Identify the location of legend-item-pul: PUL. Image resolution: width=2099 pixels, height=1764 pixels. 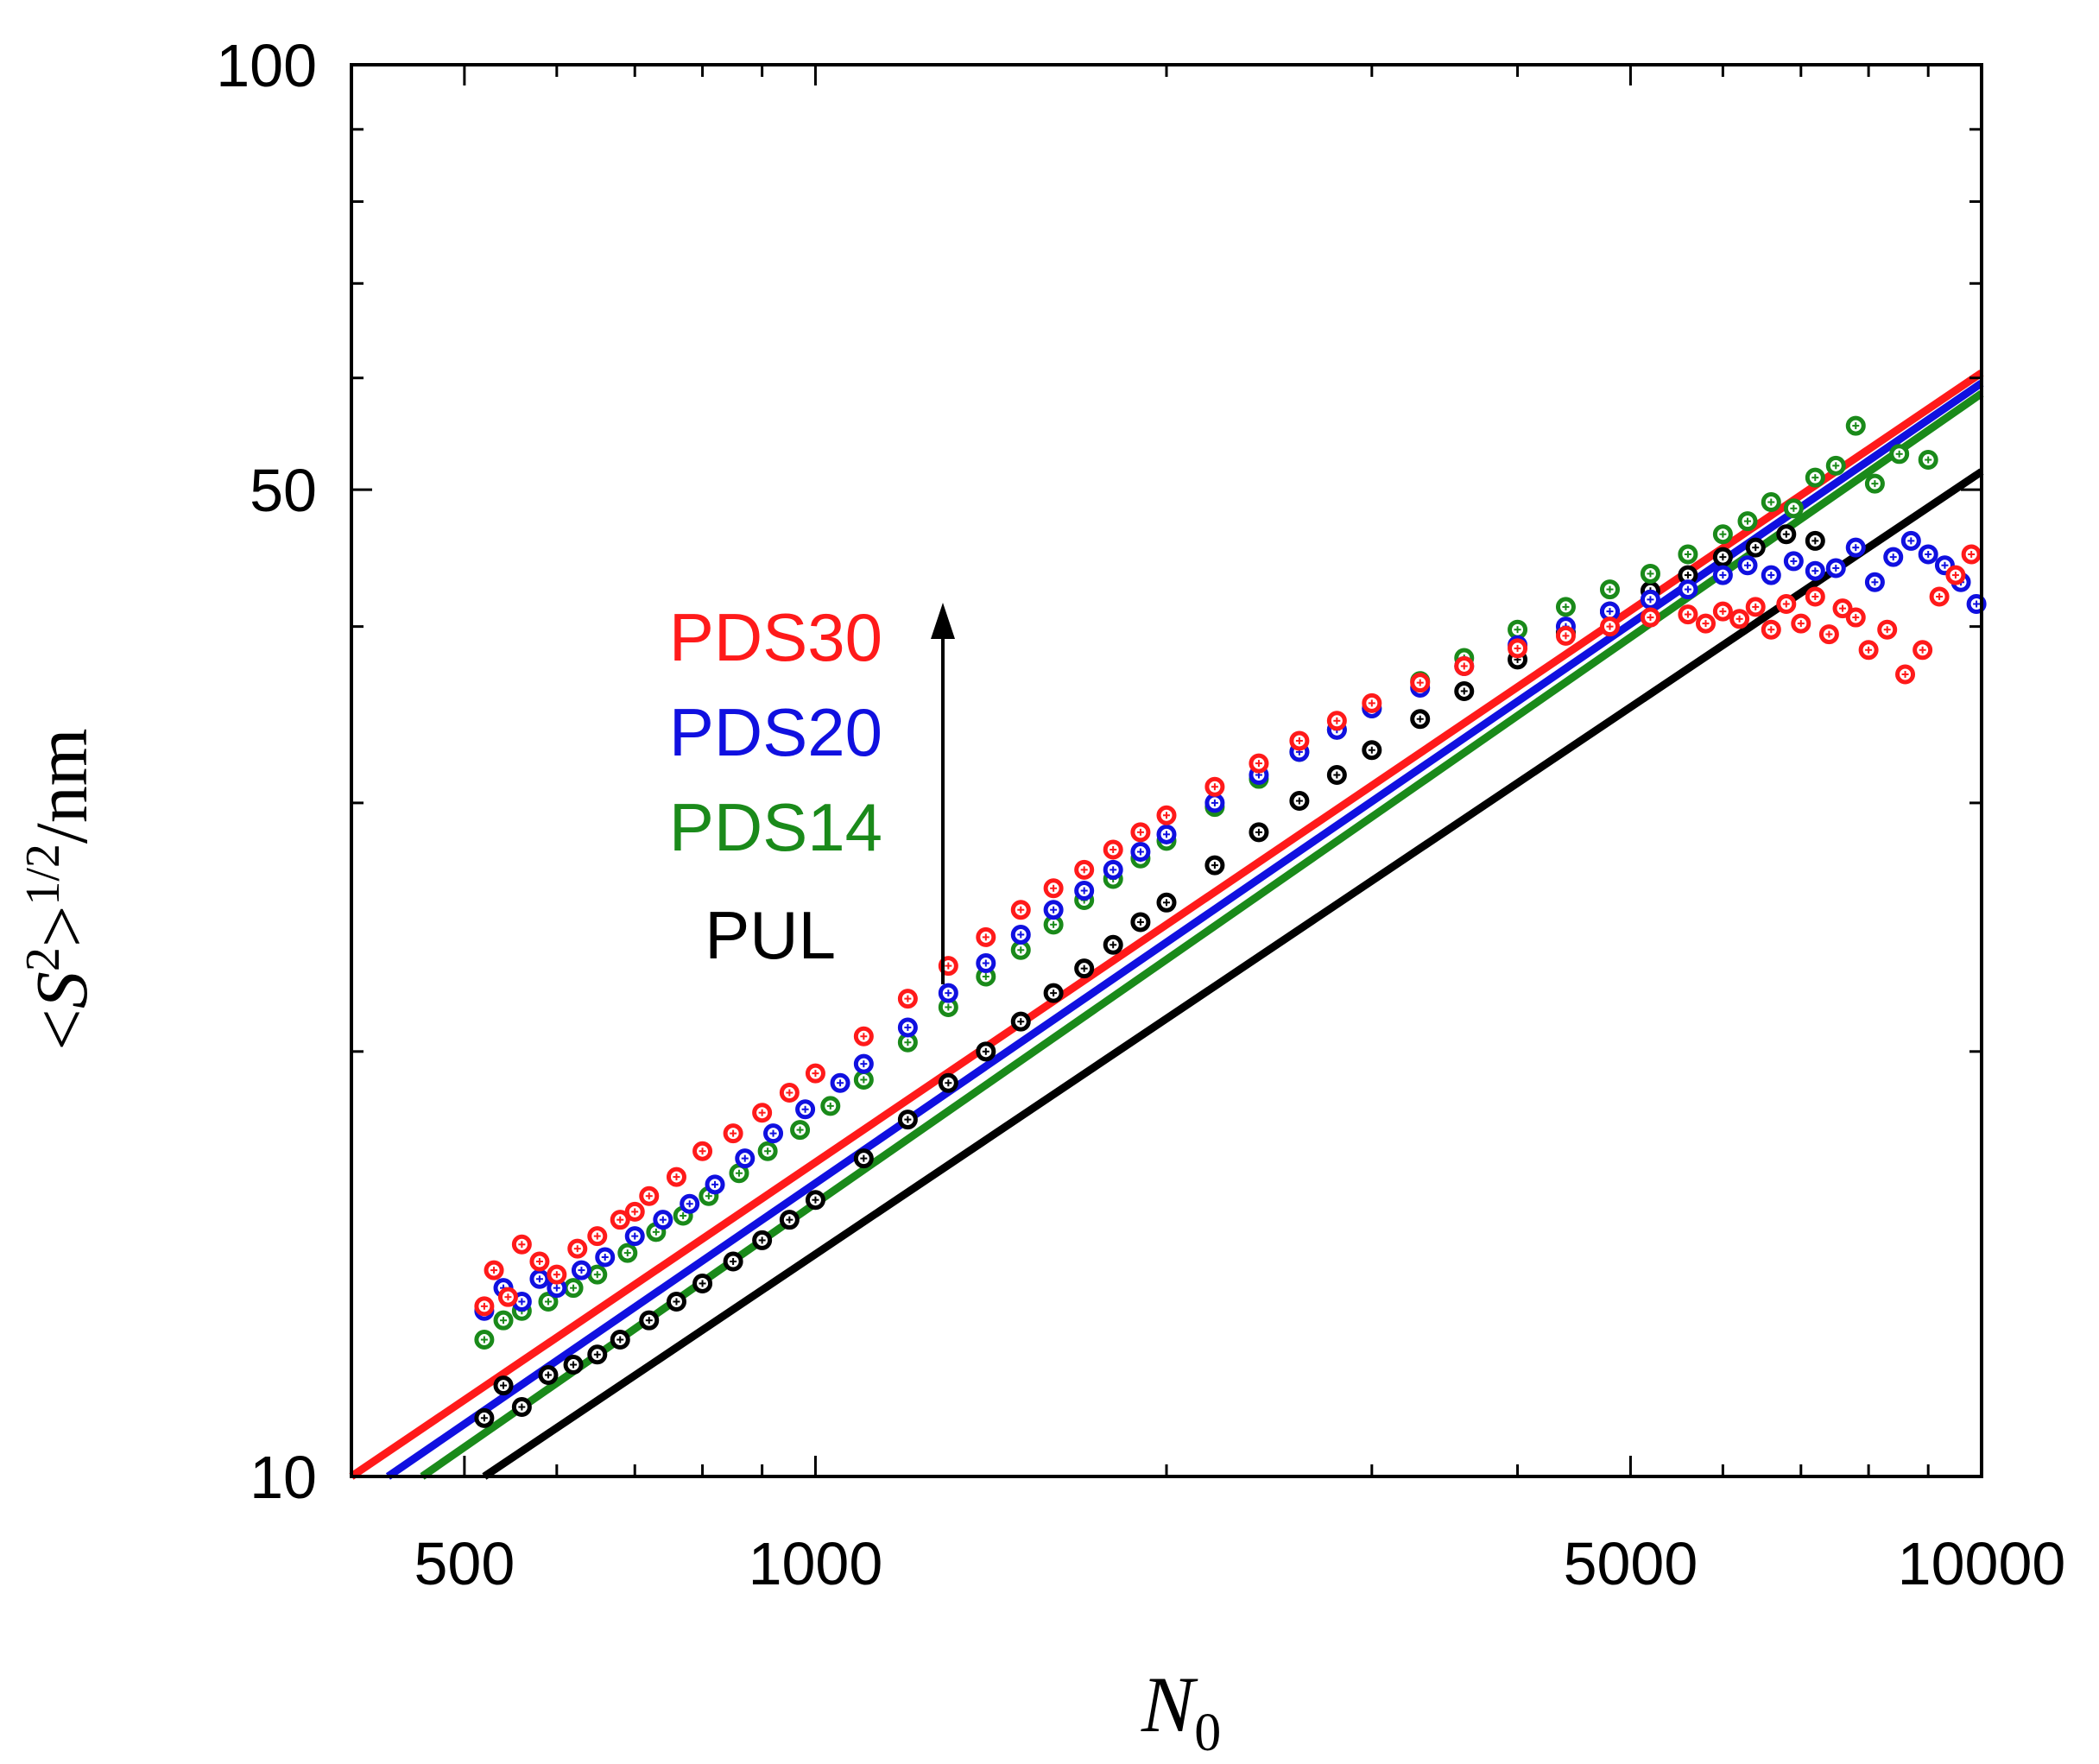
(770, 935).